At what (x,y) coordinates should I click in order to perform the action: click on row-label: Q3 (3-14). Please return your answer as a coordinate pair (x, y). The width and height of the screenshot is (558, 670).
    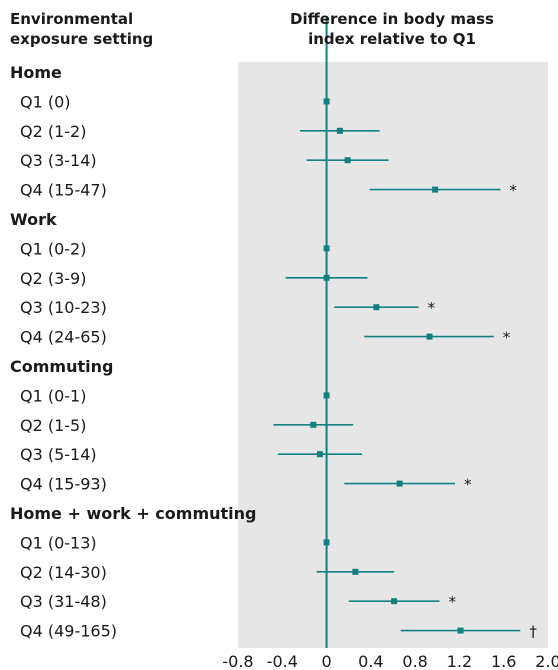
    Looking at the image, I should click on (58, 160).